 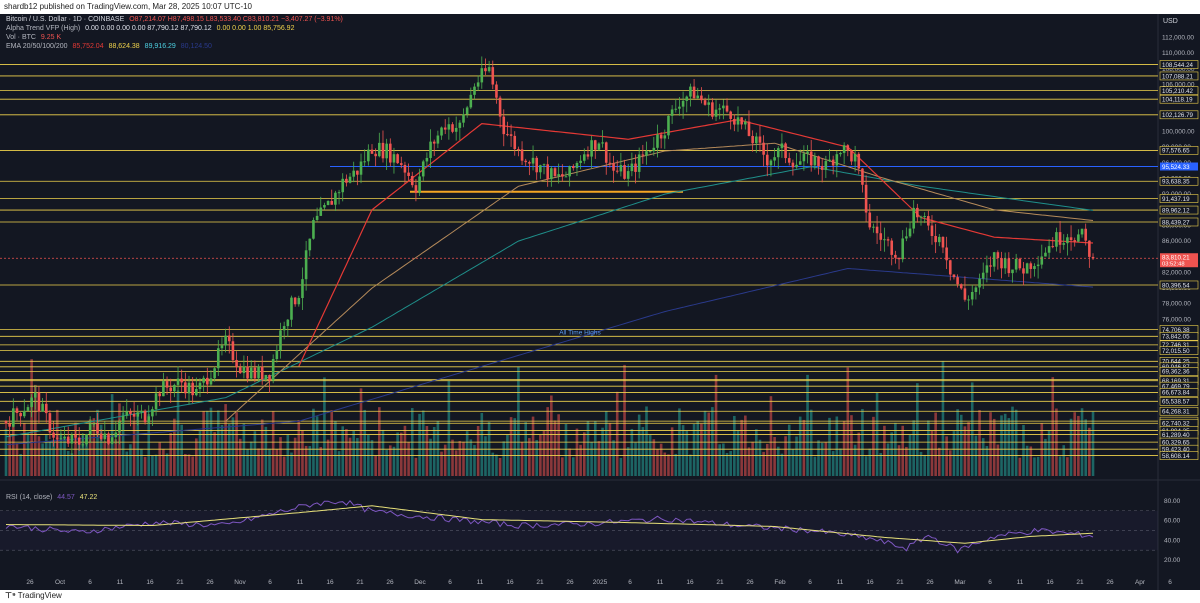 What do you see at coordinates (1176, 435) in the screenshot?
I see `level-label: 61,289.40` at bounding box center [1176, 435].